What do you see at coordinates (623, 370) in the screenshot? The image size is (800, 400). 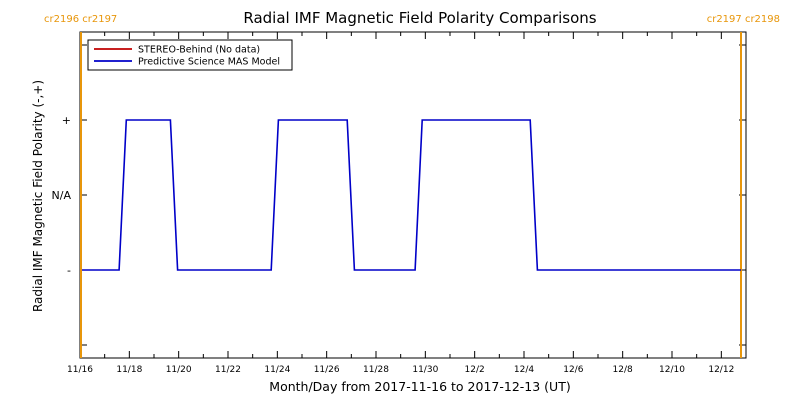 I see `x-tick-label: 12/8` at bounding box center [623, 370].